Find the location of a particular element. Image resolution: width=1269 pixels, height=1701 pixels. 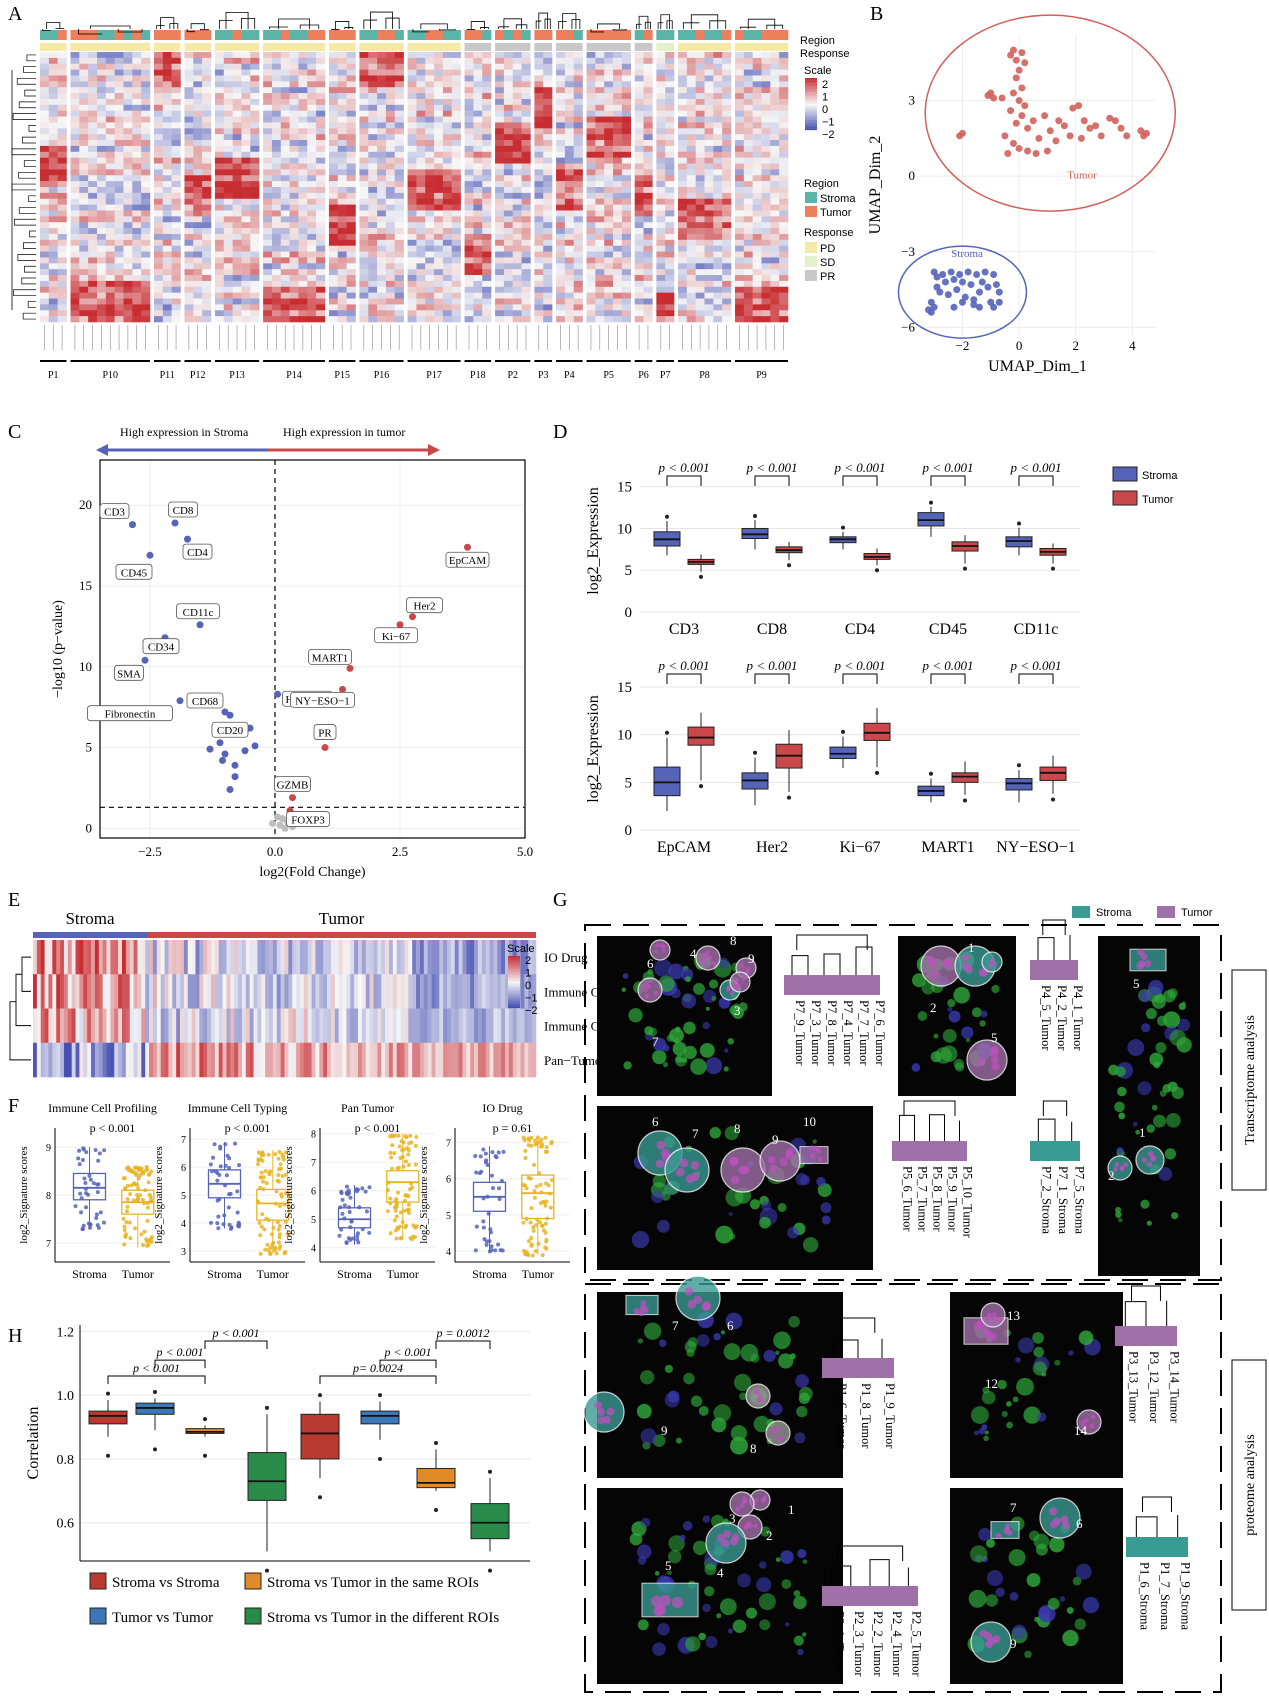

region-cell is located at coordinates (128, 35).